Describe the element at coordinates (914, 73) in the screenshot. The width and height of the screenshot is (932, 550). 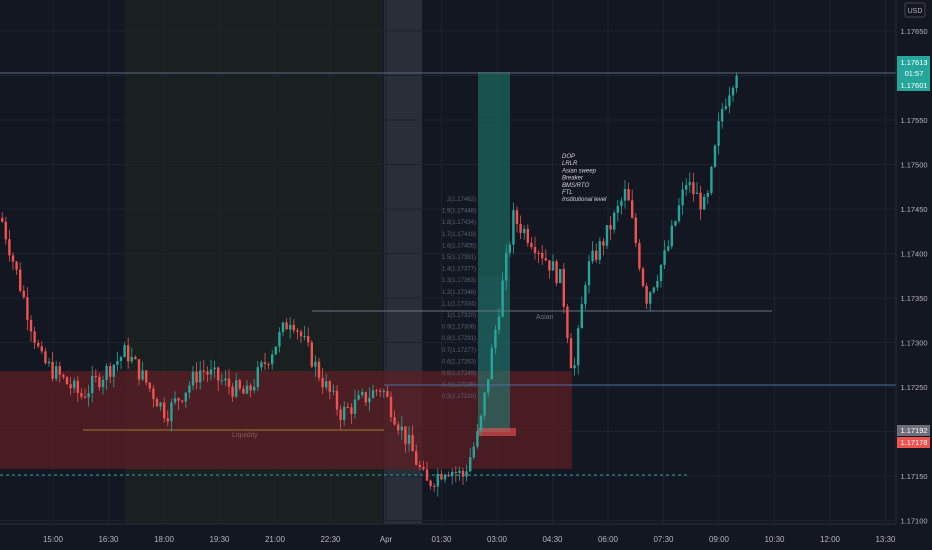
I see `countdown-text: 01:57` at that location.